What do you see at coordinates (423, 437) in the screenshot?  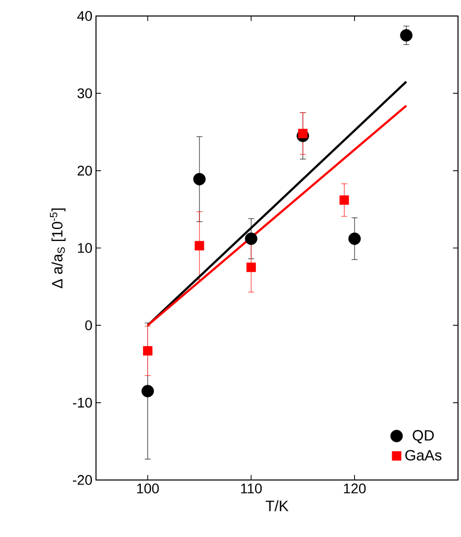 I see `legend-label: QD` at bounding box center [423, 437].